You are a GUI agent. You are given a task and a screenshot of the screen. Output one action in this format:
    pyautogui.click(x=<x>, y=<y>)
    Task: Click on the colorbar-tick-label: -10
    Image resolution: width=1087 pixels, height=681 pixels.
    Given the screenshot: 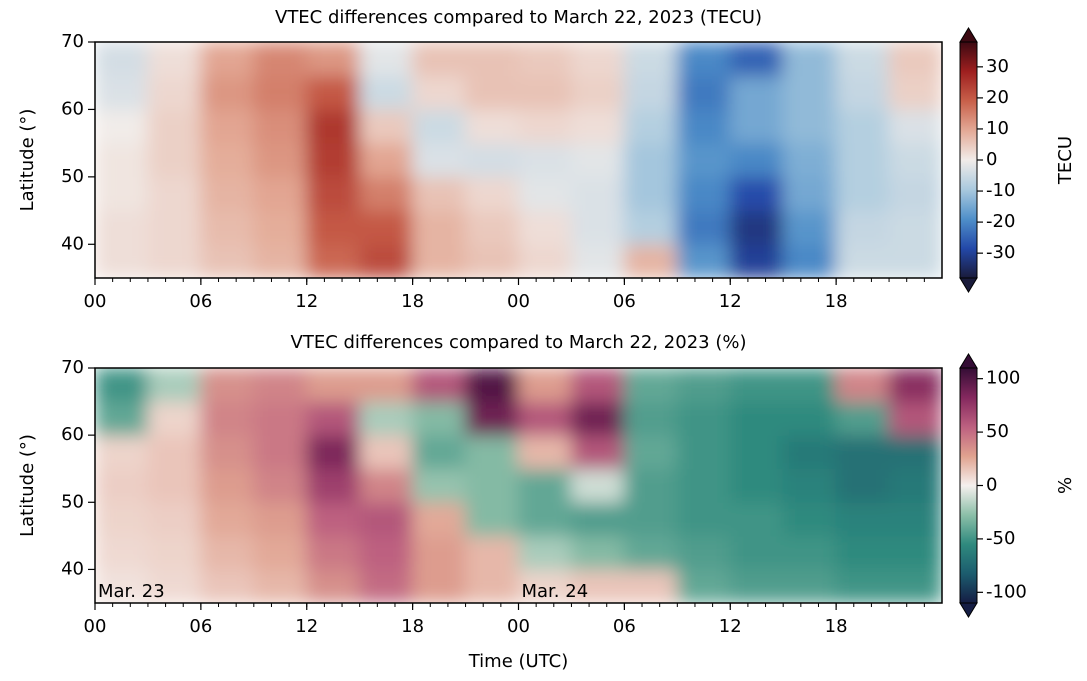 What is the action you would take?
    pyautogui.click(x=1000, y=190)
    